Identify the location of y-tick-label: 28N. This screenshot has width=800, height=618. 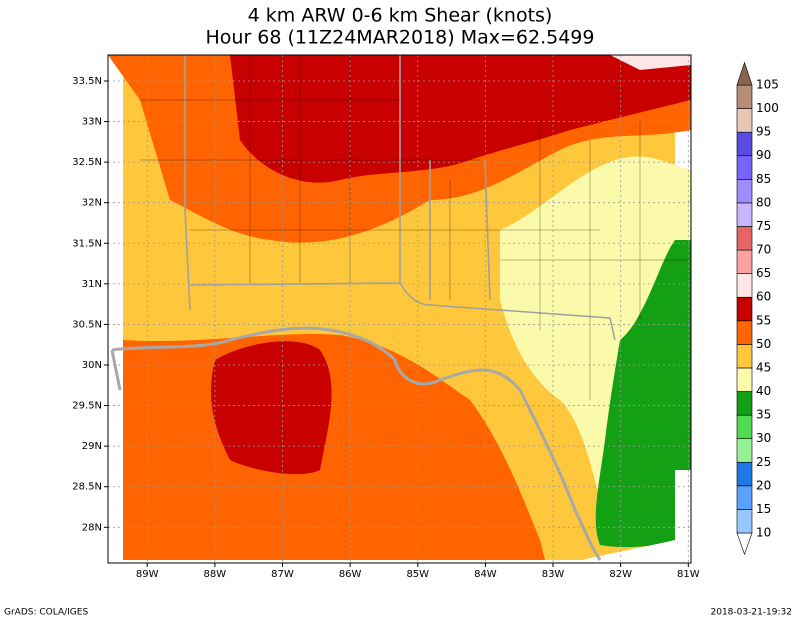
(92, 527).